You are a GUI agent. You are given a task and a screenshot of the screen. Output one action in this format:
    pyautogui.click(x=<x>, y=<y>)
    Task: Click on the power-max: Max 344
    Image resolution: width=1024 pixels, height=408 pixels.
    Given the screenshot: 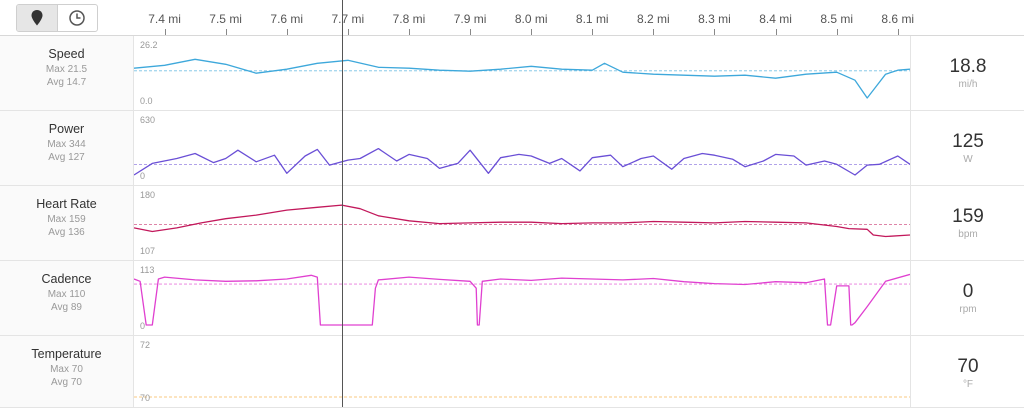 What is the action you would take?
    pyautogui.click(x=66, y=144)
    